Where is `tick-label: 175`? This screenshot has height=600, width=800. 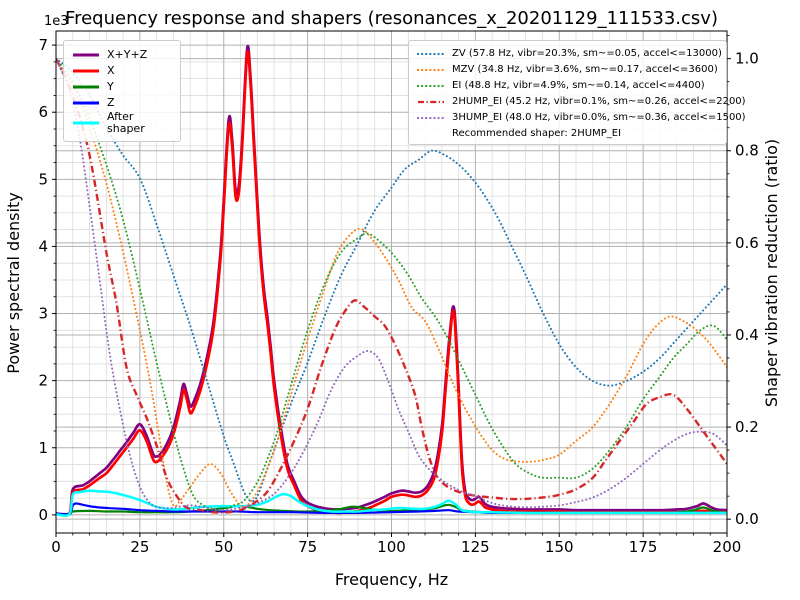 tick-label: 175 is located at coordinates (643, 547).